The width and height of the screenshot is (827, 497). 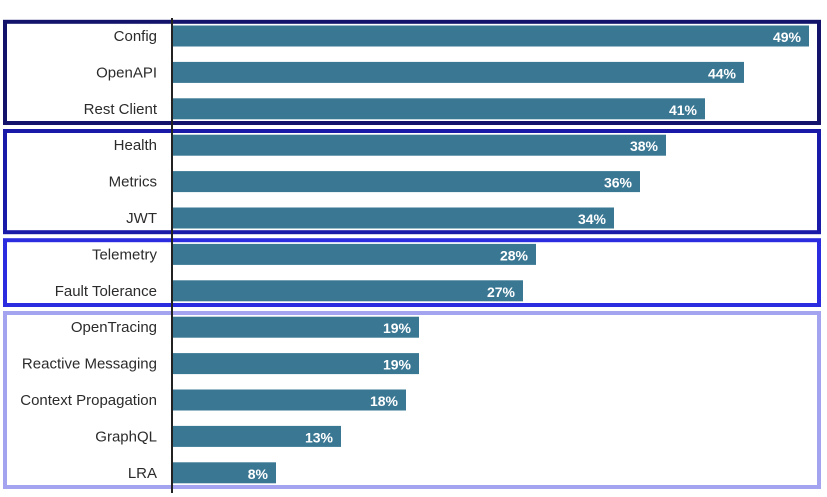 What do you see at coordinates (618, 183) in the screenshot?
I see `value-label: 36%` at bounding box center [618, 183].